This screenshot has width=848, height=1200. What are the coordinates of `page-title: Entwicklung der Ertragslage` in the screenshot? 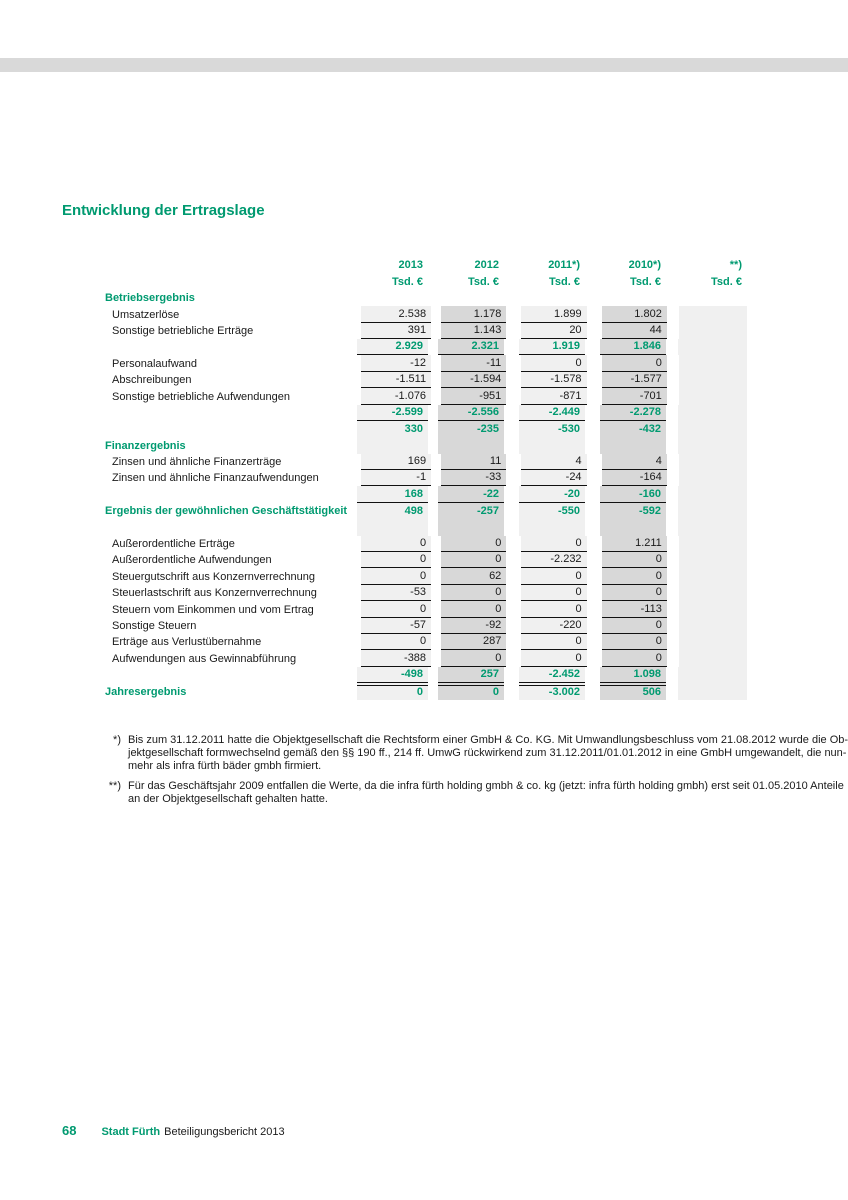 It's located at (163, 210).